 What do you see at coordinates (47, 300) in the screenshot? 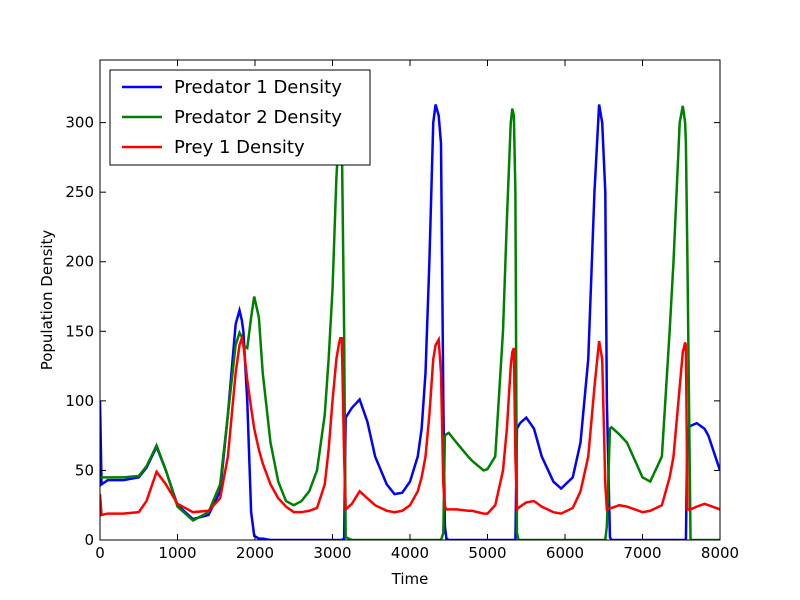
I see `y-axis-label: Population Density` at bounding box center [47, 300].